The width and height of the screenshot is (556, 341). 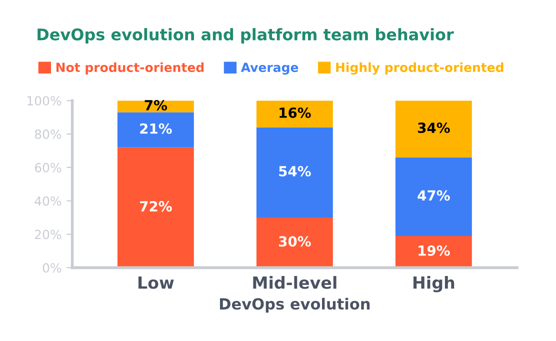 I want to click on data-label: 7%, so click(x=156, y=105).